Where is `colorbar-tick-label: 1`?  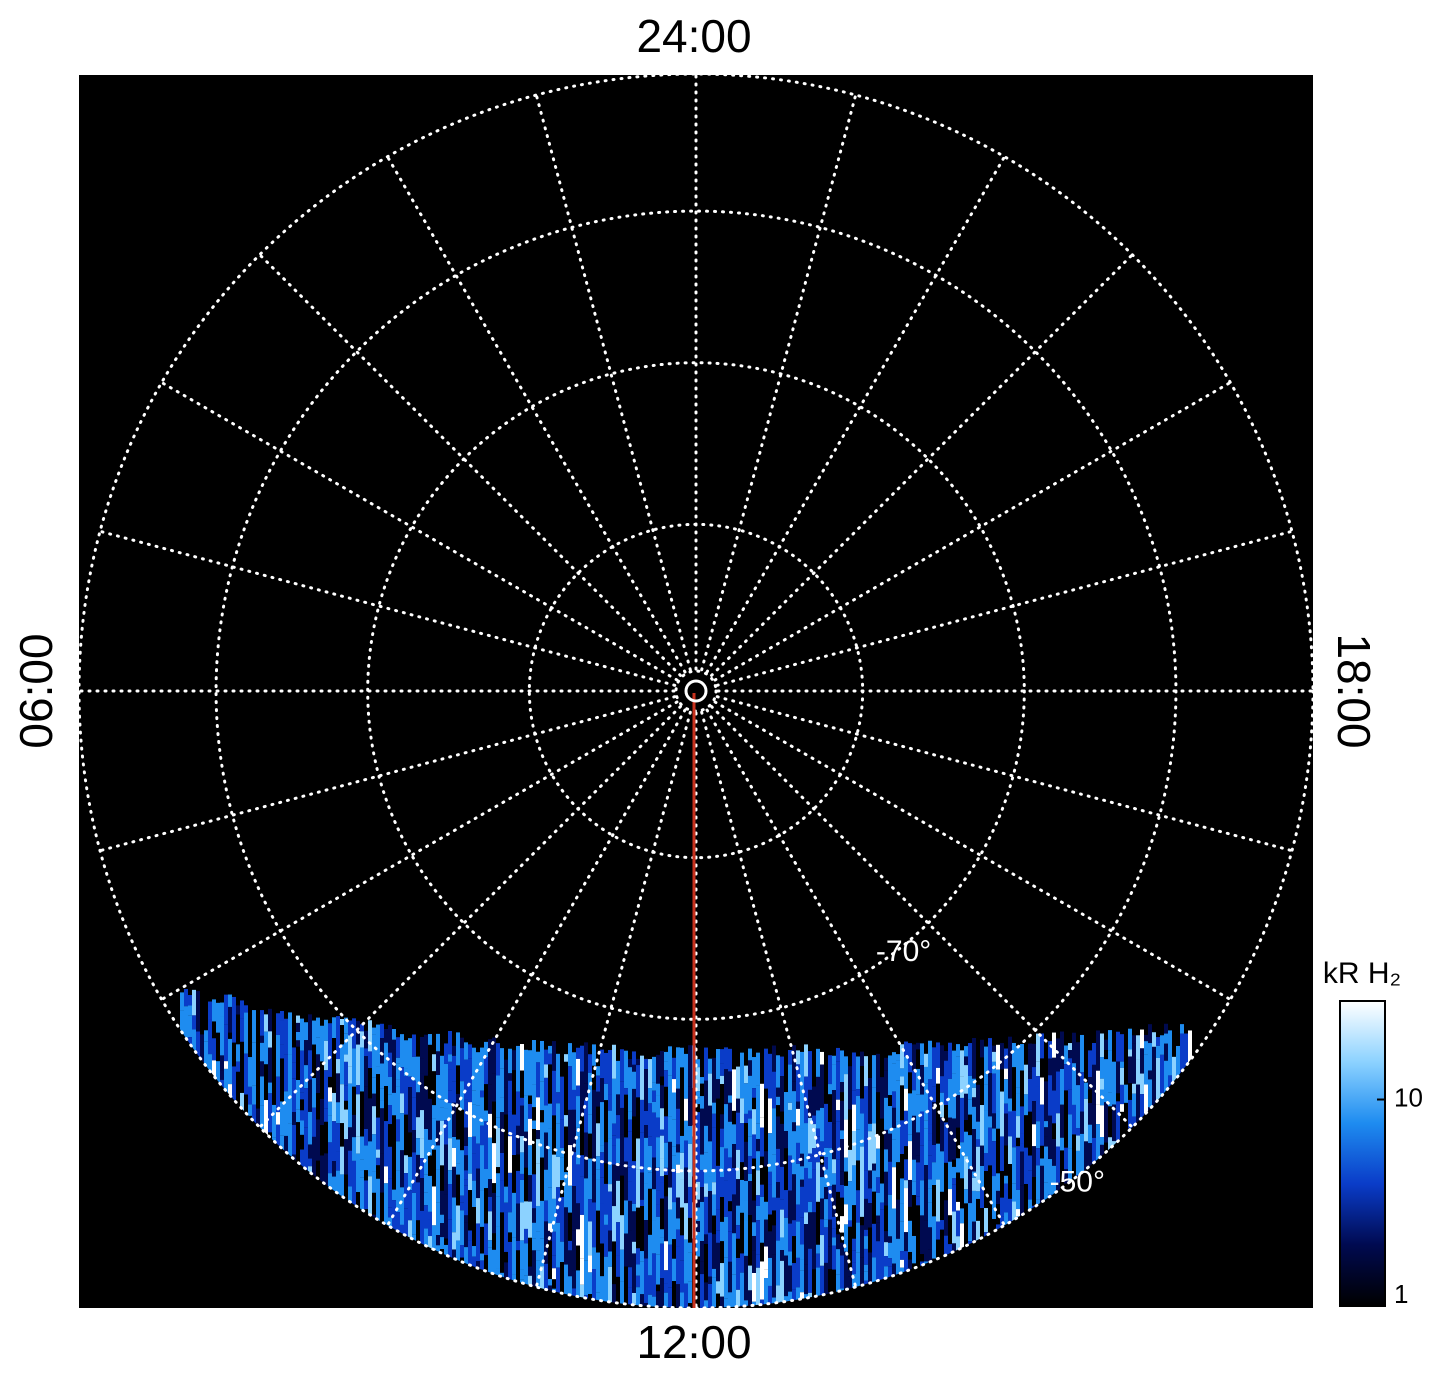 colorbar-tick-label: 1 is located at coordinates (1401, 1294).